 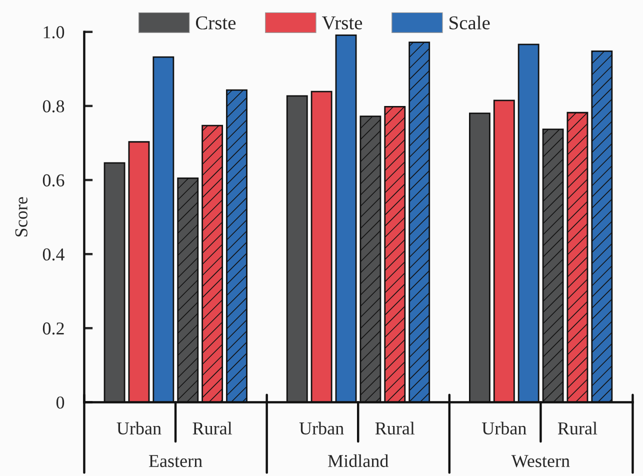 I want to click on legend-label: Crste, so click(x=216, y=23).